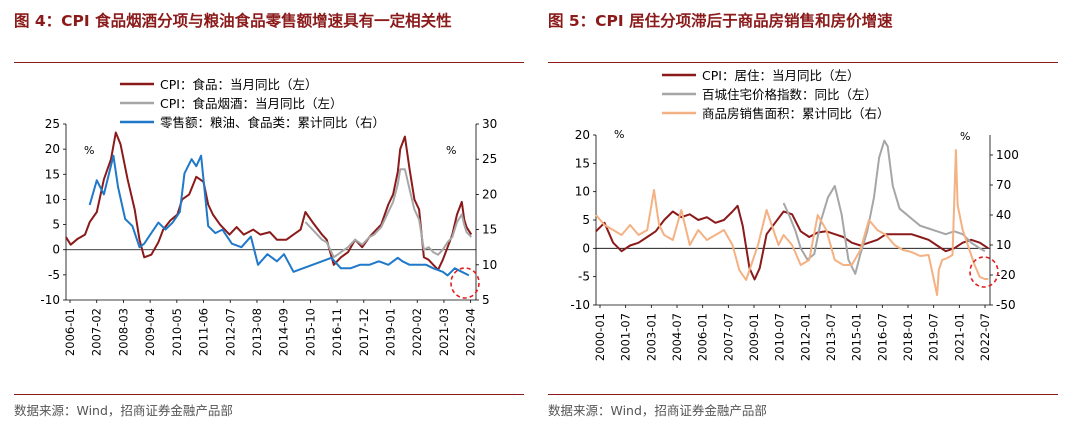 This screenshot has height=423, width=1080. What do you see at coordinates (780, 337) in the screenshot?
I see `x-tick-label: 2010-07` at bounding box center [780, 337].